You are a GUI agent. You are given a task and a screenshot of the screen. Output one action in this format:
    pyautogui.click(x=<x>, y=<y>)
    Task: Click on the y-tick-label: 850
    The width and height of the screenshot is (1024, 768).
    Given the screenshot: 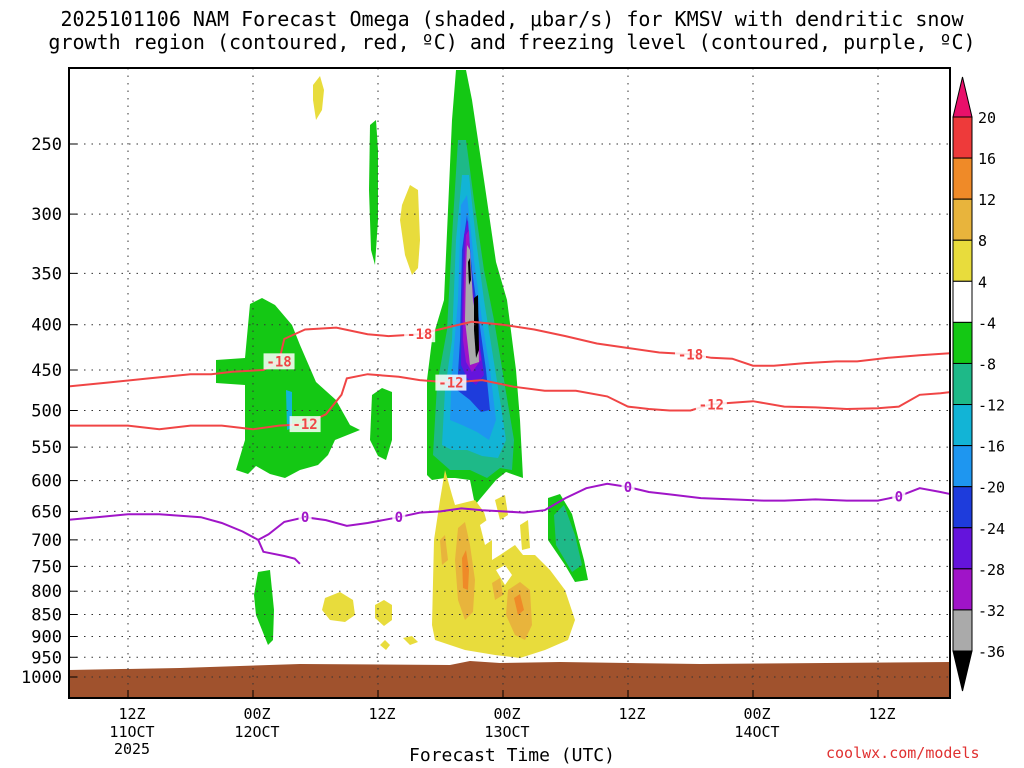 What is the action you would take?
    pyautogui.click(x=46, y=616)
    